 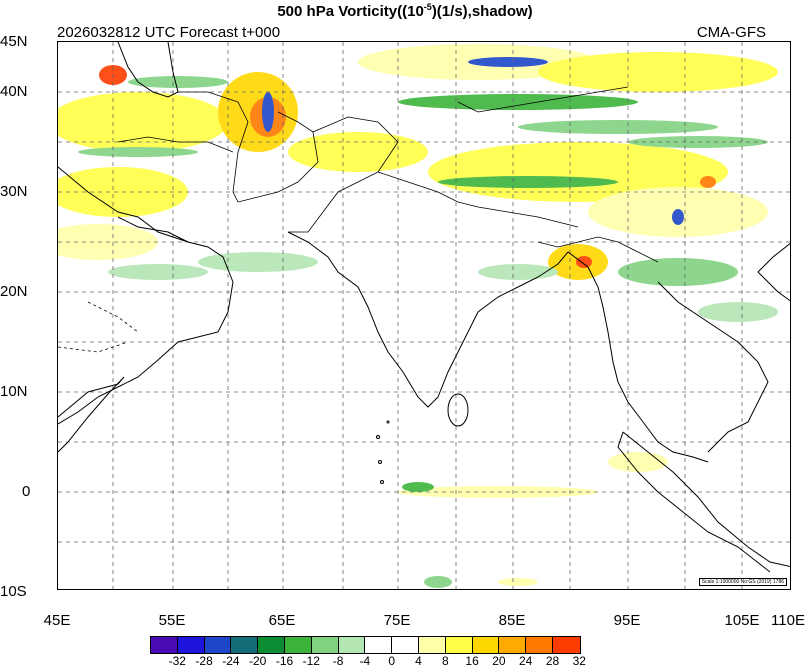 What do you see at coordinates (13, 591) in the screenshot?
I see `lat-label-10s: 10S` at bounding box center [13, 591].